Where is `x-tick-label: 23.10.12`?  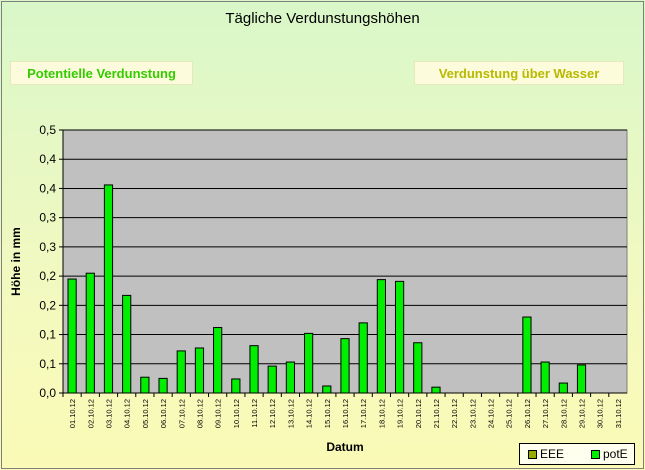
x-tick-label: 23.10.12 is located at coordinates (472, 413).